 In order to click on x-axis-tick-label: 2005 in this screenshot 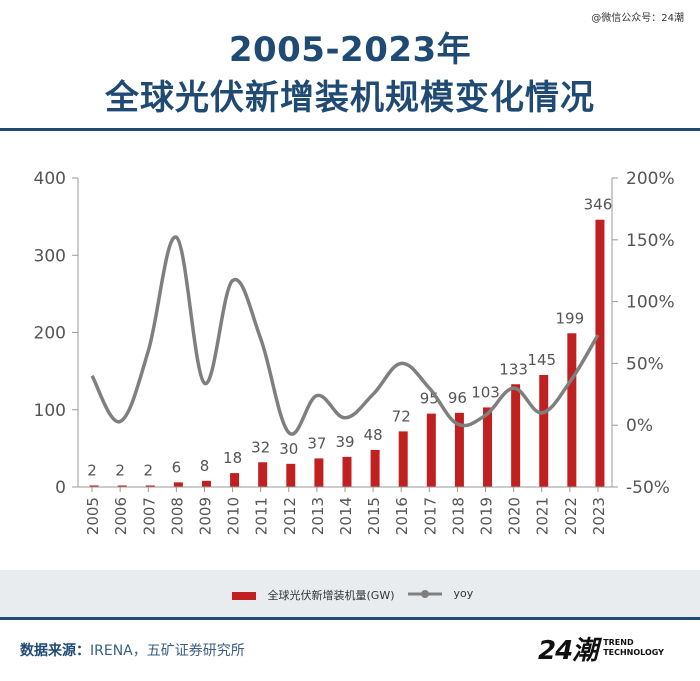, I will do `click(93, 516)`.